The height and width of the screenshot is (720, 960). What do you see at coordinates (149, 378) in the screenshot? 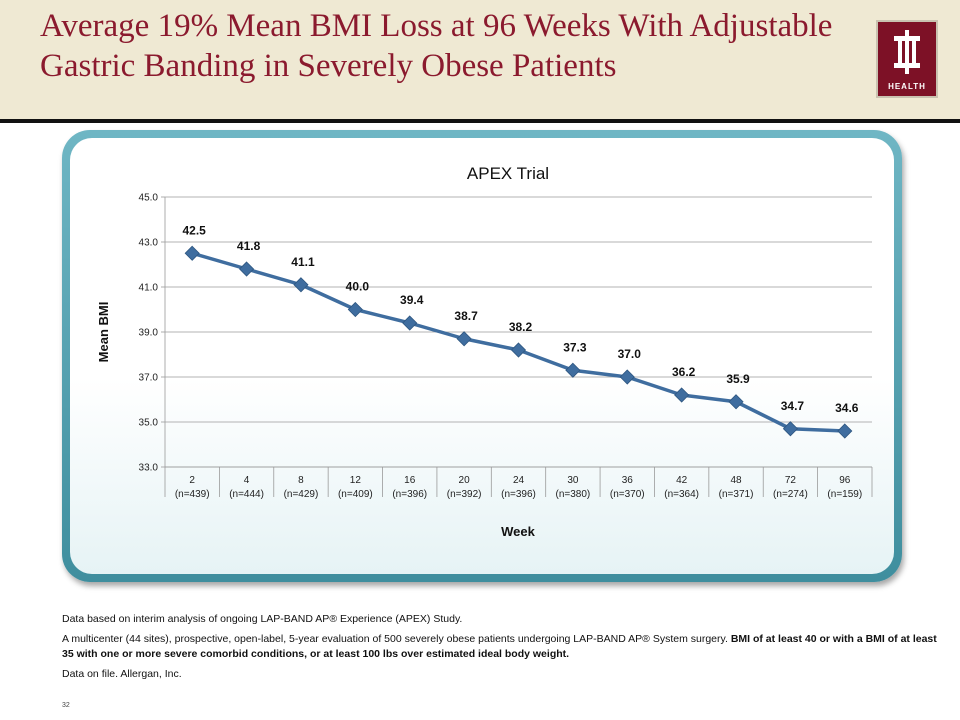
I see `y-tick-label: 37.0` at bounding box center [149, 378].